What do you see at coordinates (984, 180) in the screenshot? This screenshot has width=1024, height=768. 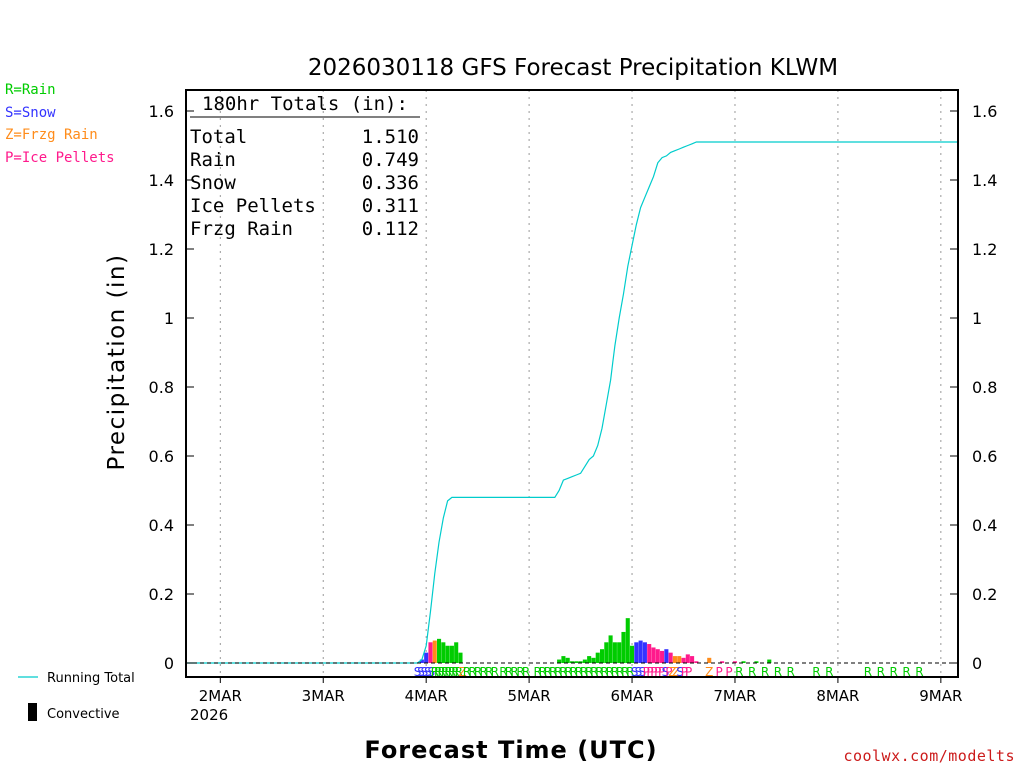 I see `y-tick-label-right: 1.4` at bounding box center [984, 180].